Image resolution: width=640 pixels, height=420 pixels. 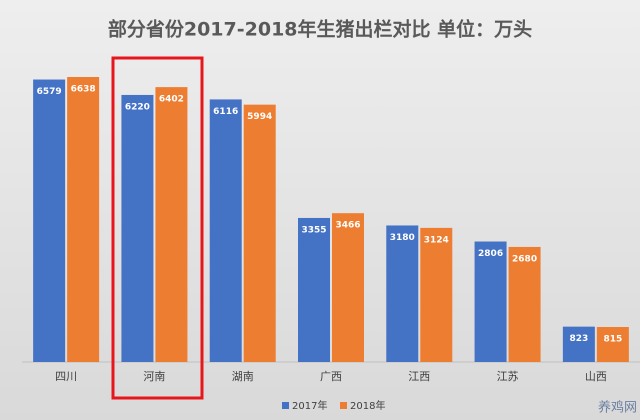 I want to click on x-tick-label: 江苏, so click(x=508, y=376).